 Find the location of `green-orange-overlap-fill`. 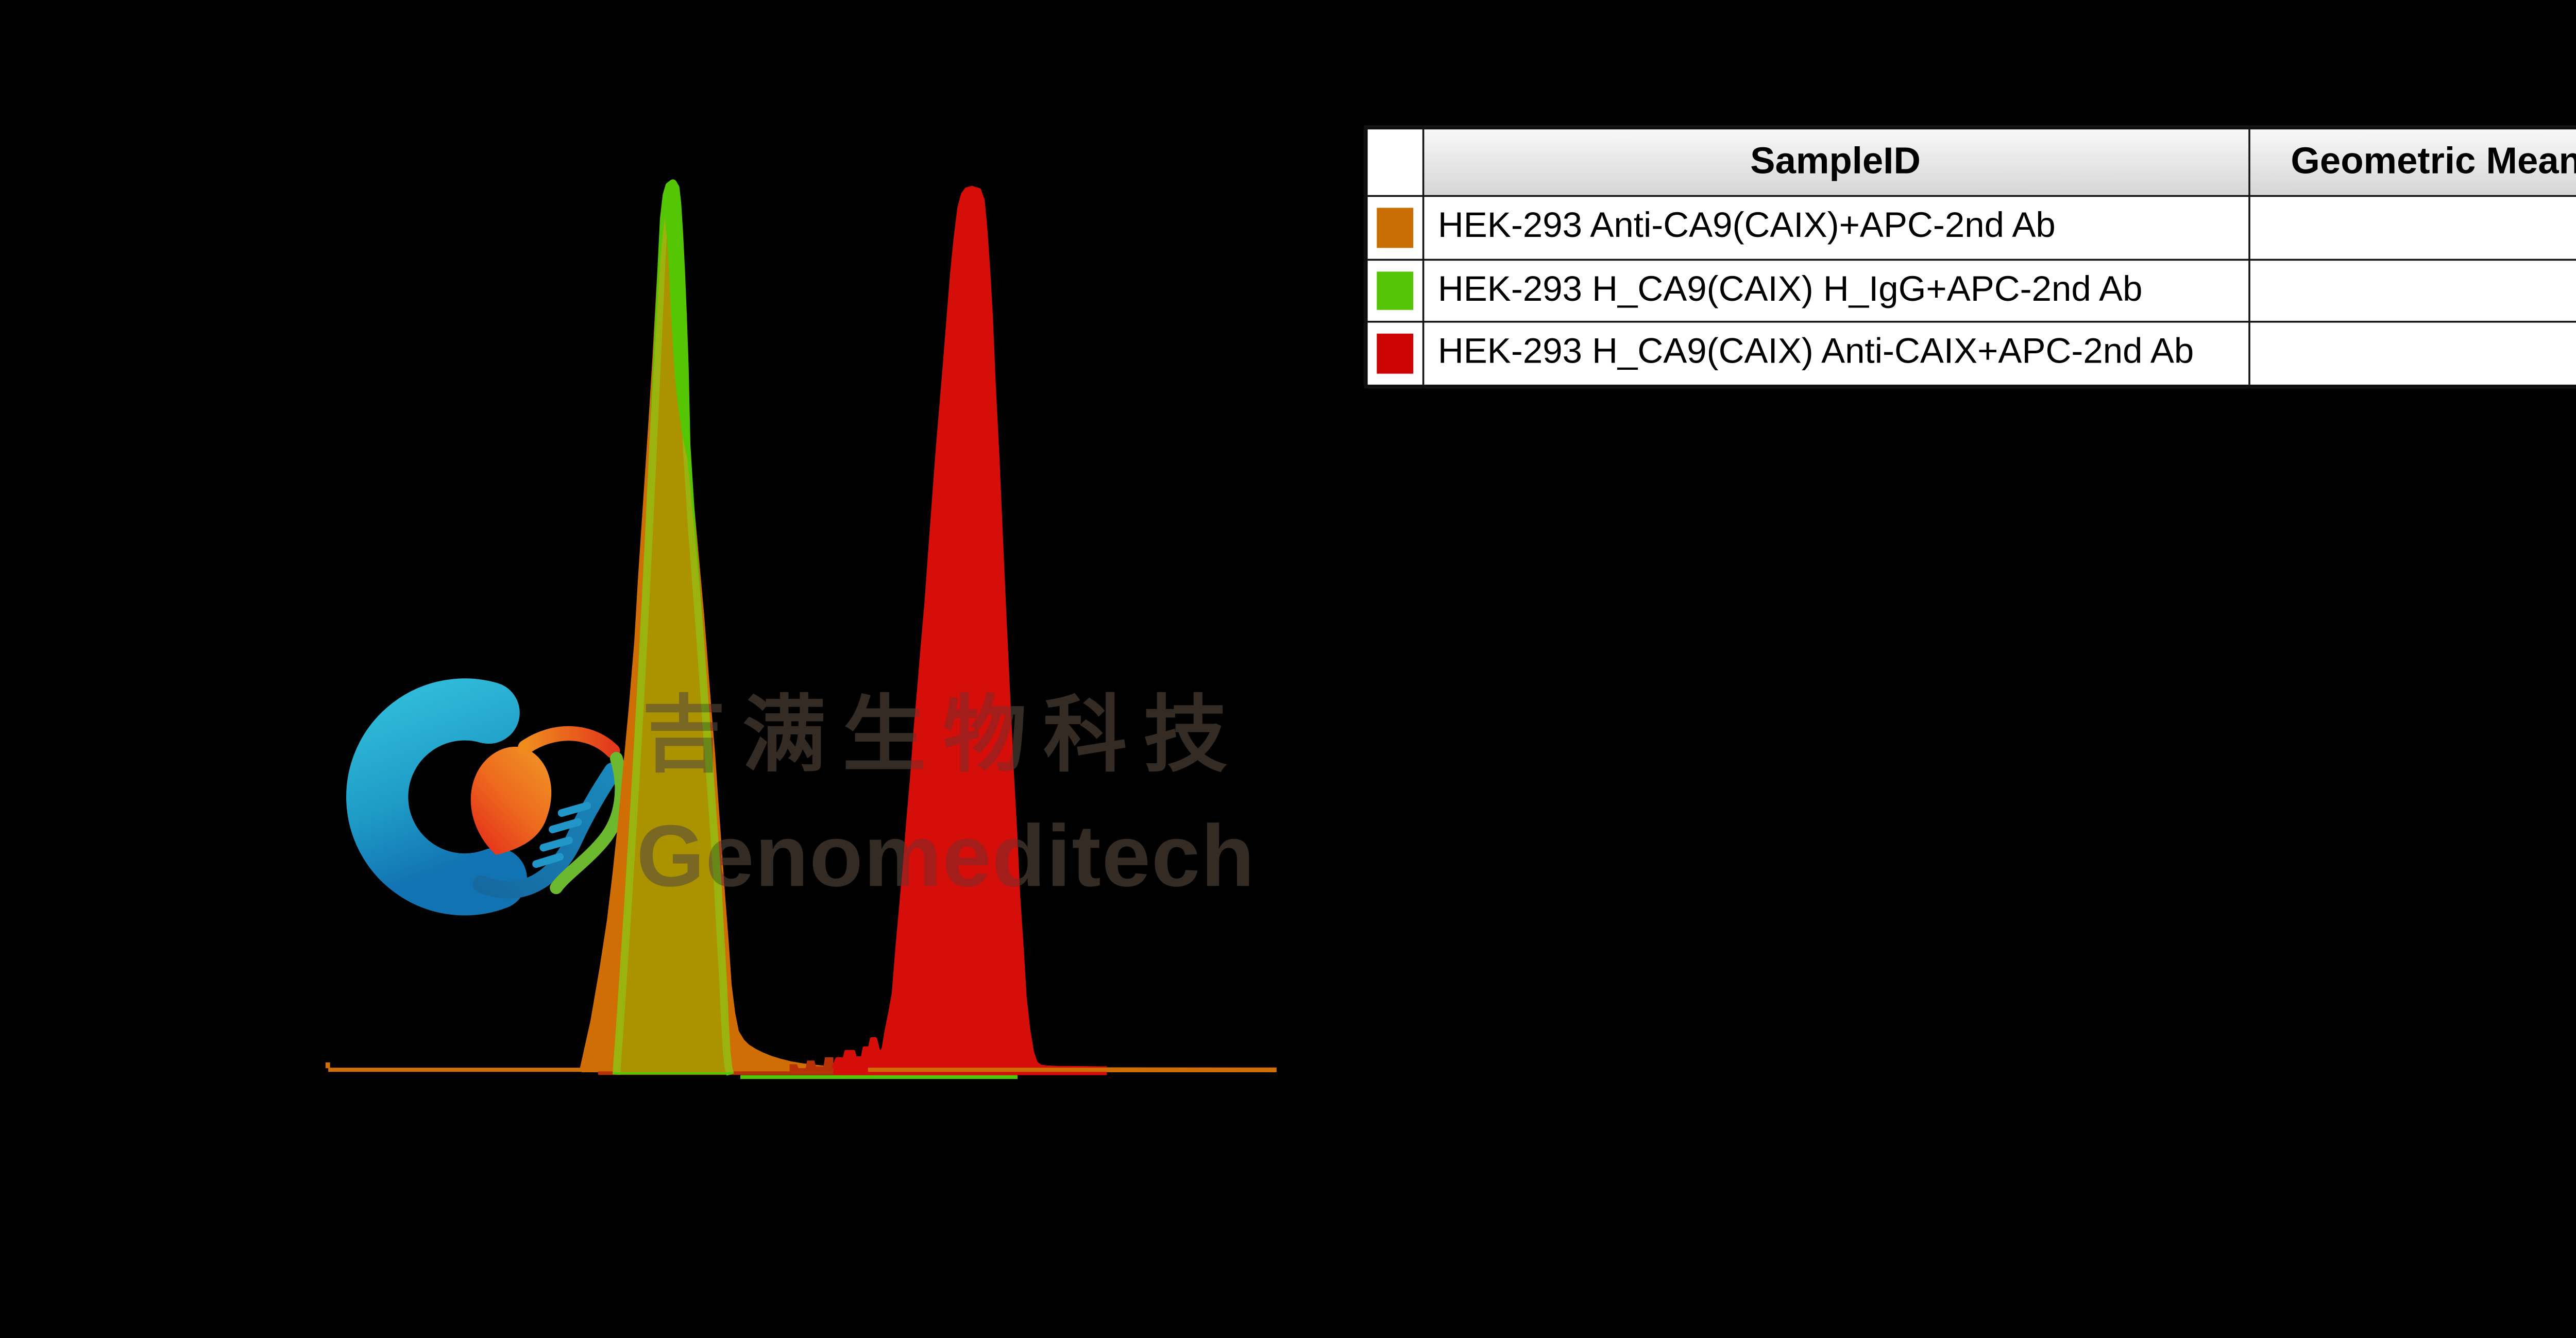

green-orange-overlap-fill is located at coordinates (673, 644).